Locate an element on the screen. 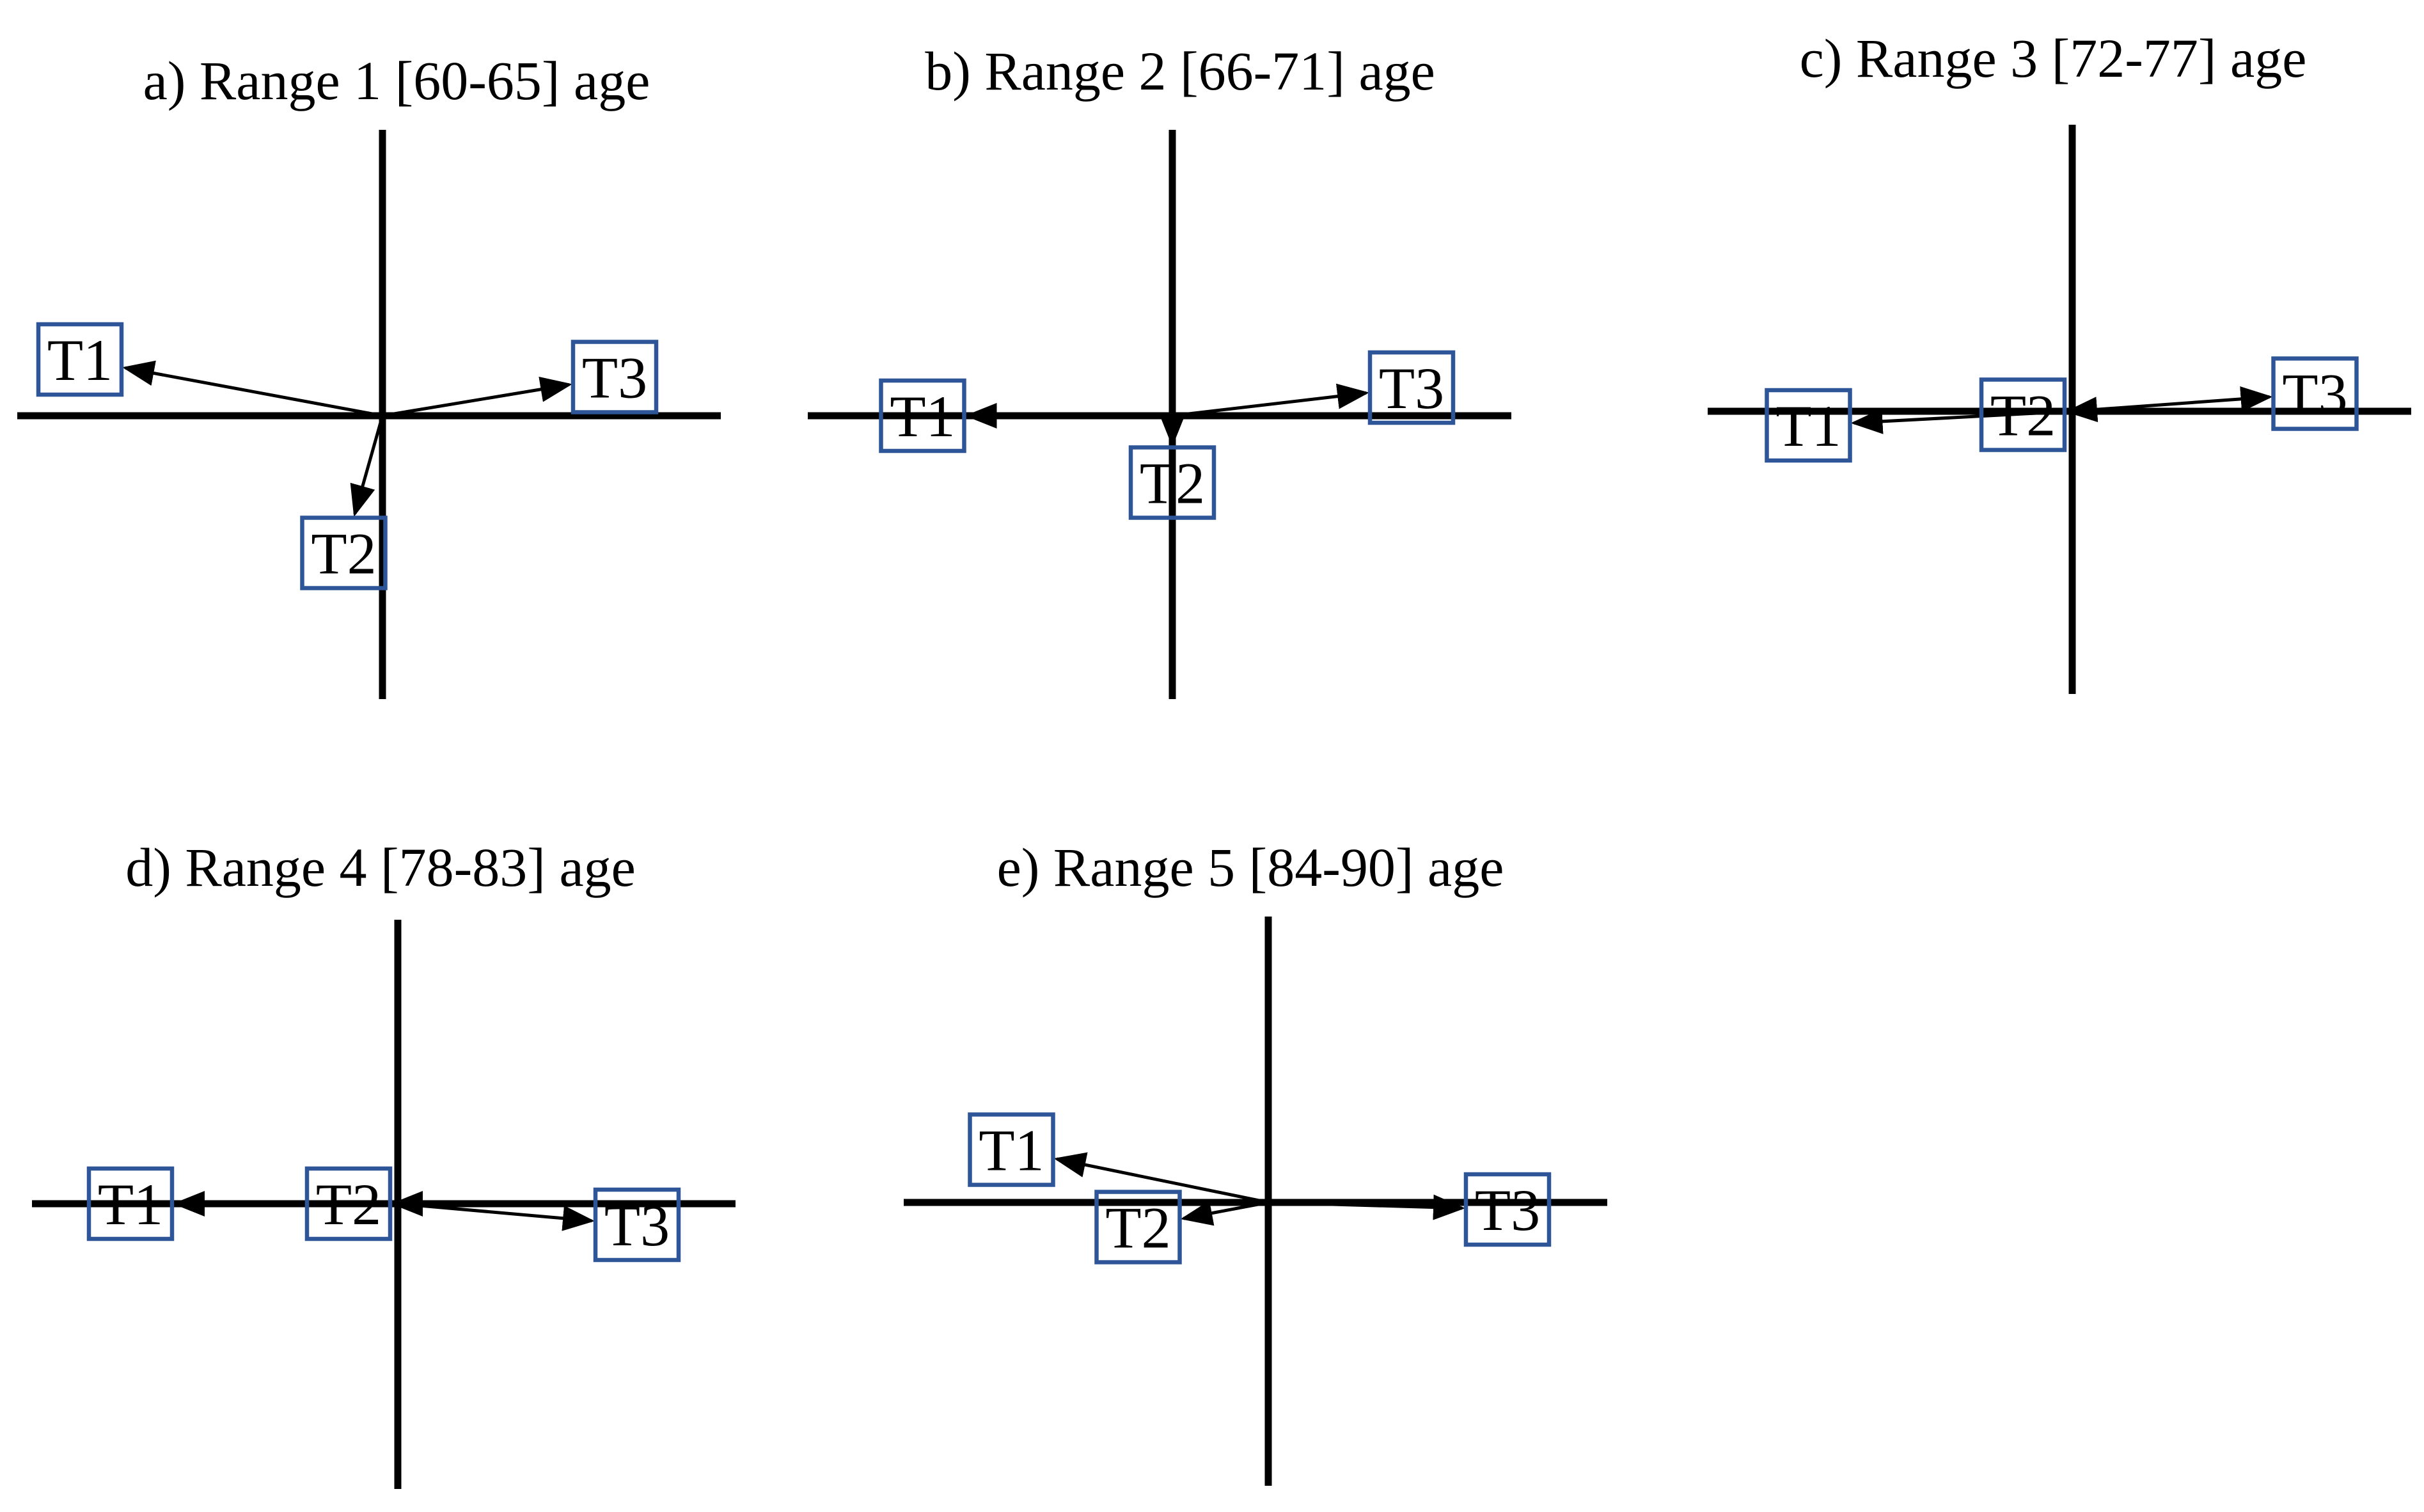  panel-c-t1-box is located at coordinates (1808, 425).